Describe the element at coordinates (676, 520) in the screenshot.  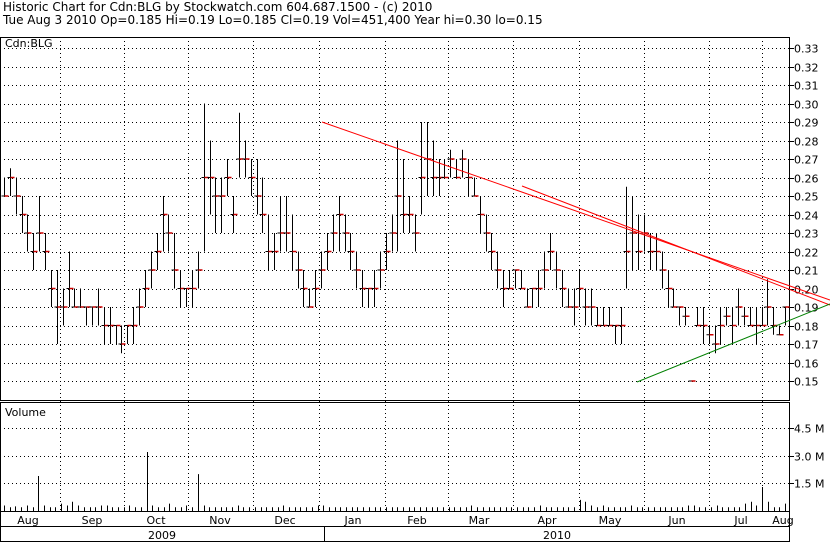
I see `month-label: Jun` at that location.